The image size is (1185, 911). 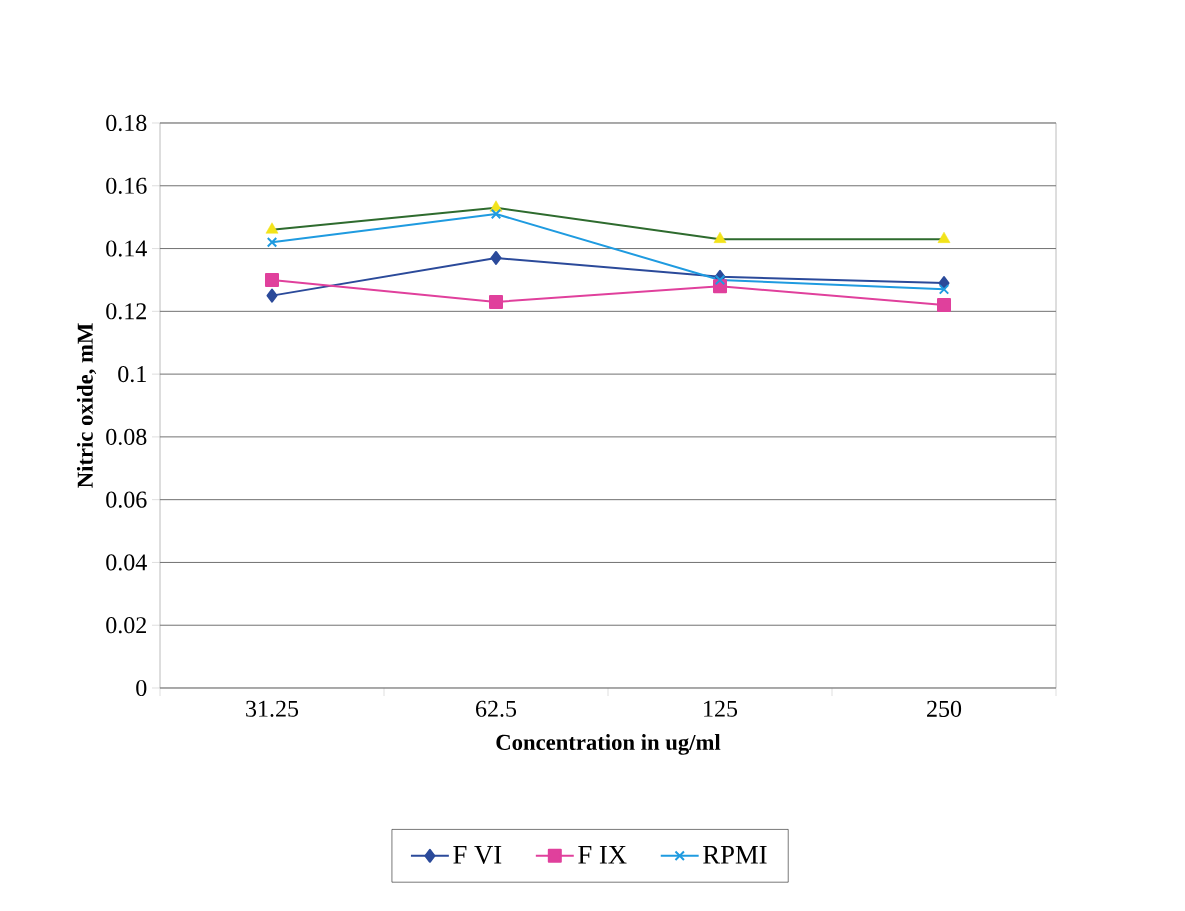 I want to click on y-axis-title: Nitric oxide, mM, so click(x=86, y=405).